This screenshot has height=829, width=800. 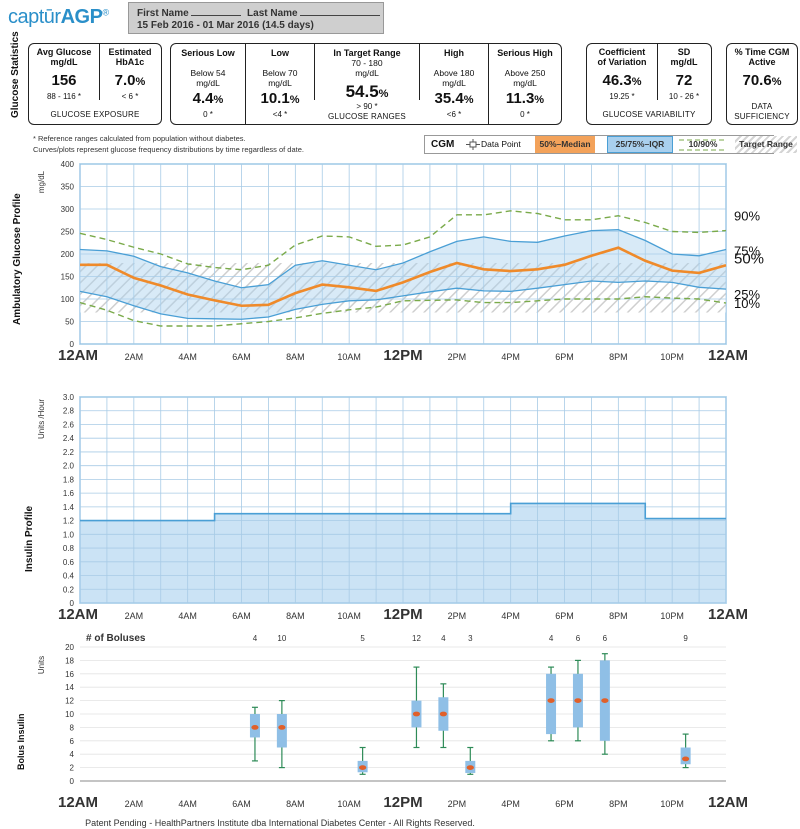 What do you see at coordinates (685, 638) in the screenshot?
I see `bolus-count-9: 9` at bounding box center [685, 638].